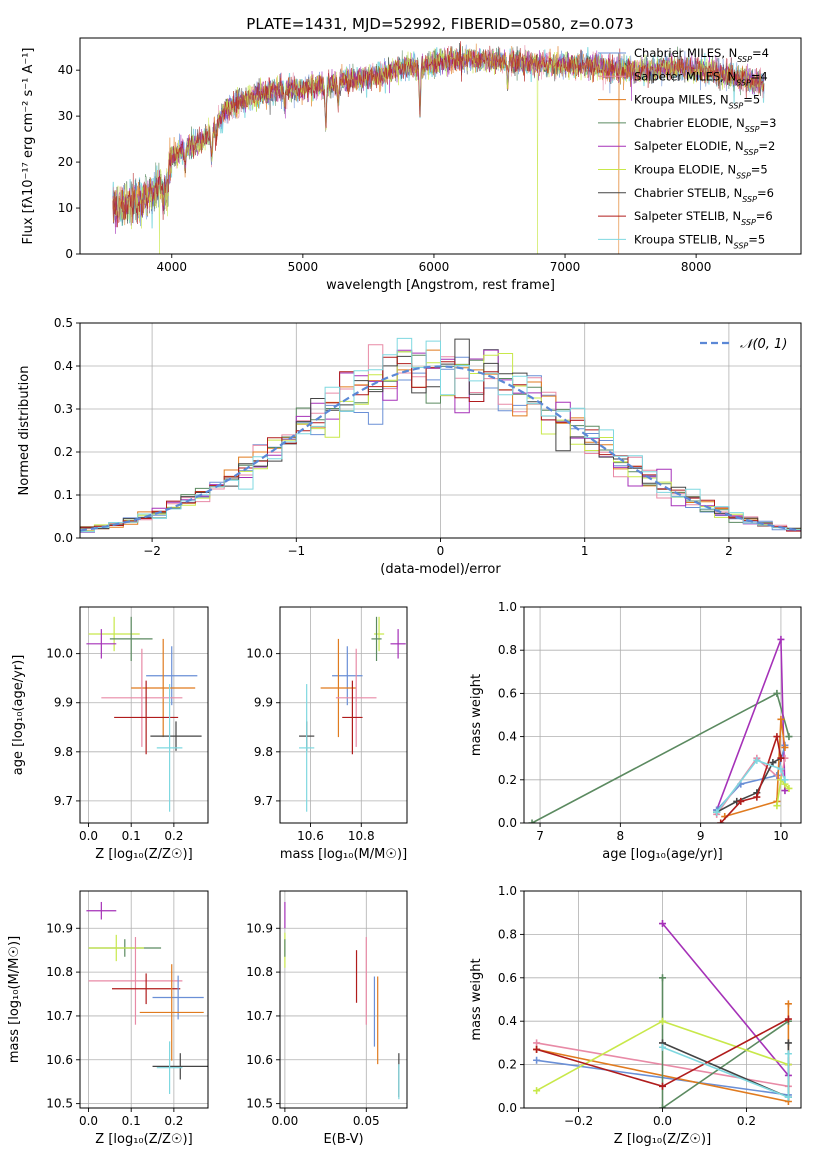 This screenshot has width=819, height=1170. I want to click on spectrum-line-salpeter-stelib, so click(438, 134).